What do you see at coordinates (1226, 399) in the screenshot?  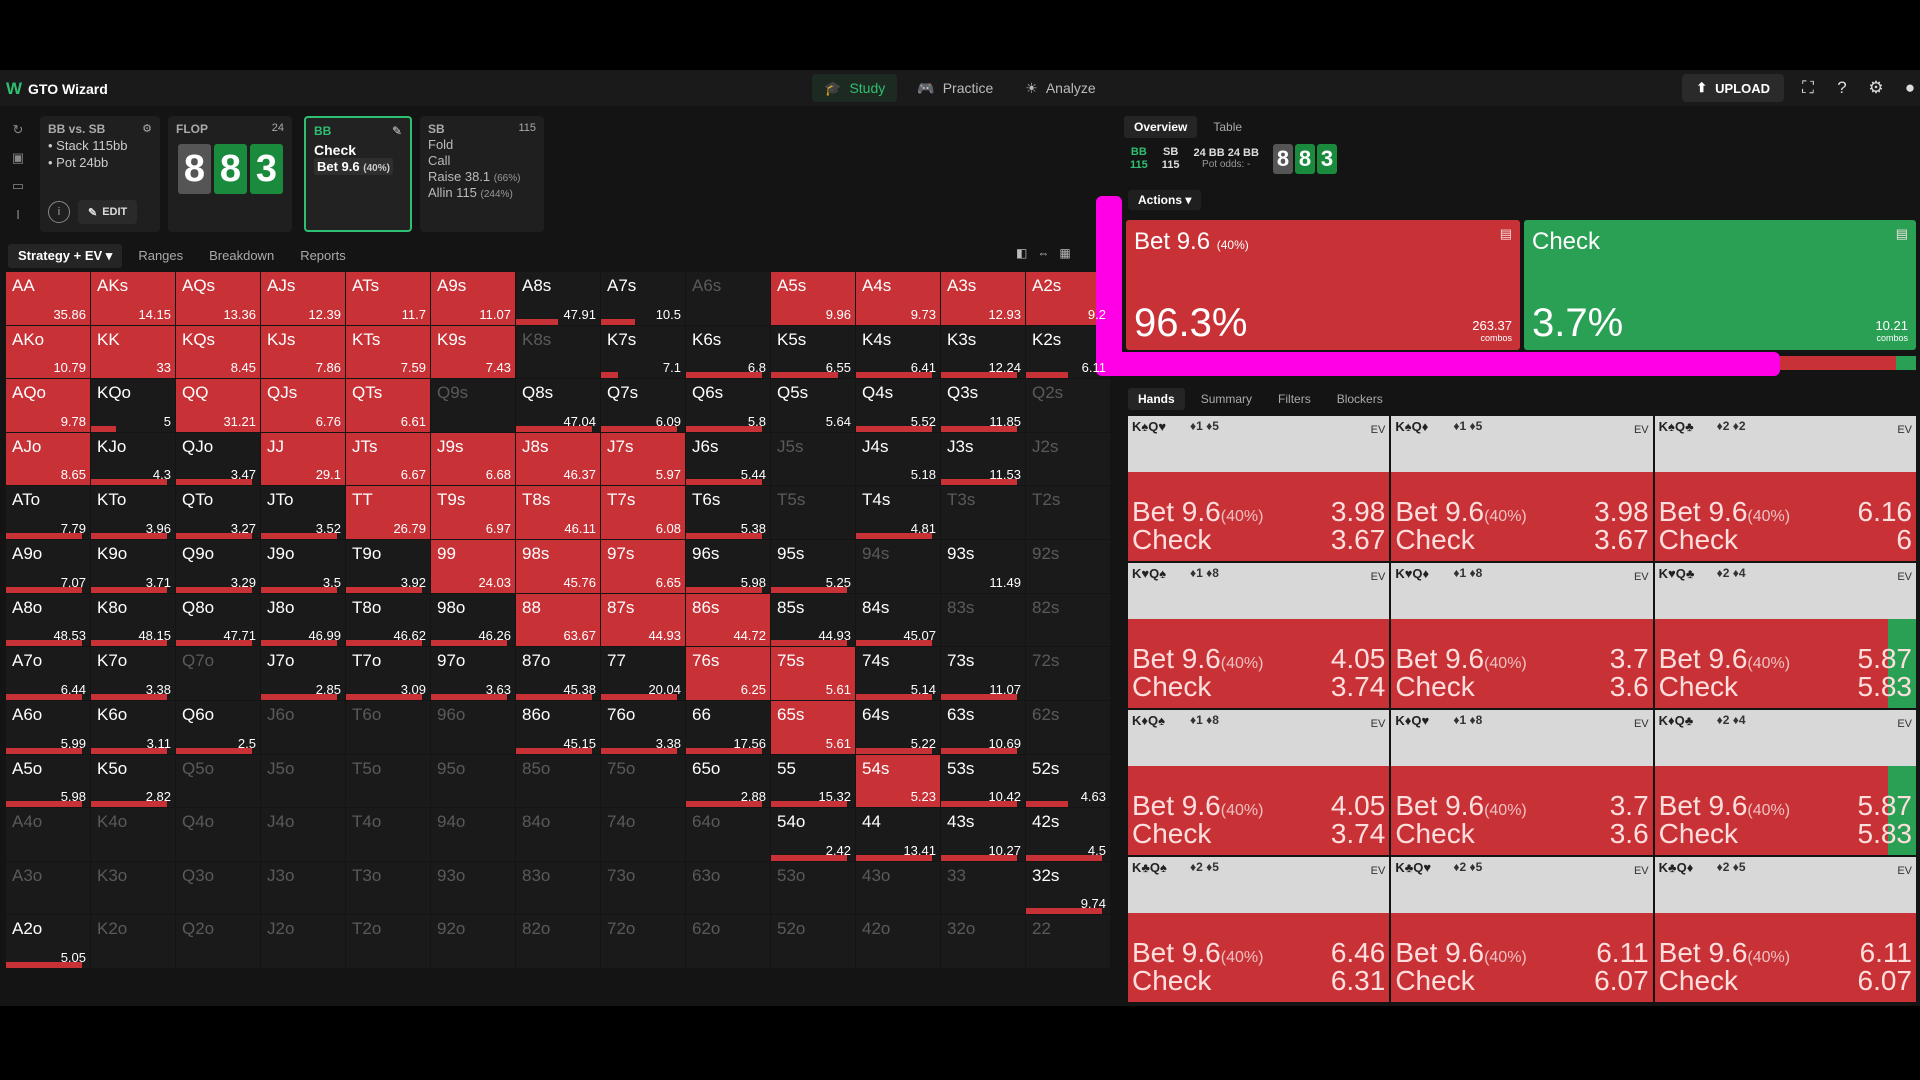 I see `tab-summary: Summary` at bounding box center [1226, 399].